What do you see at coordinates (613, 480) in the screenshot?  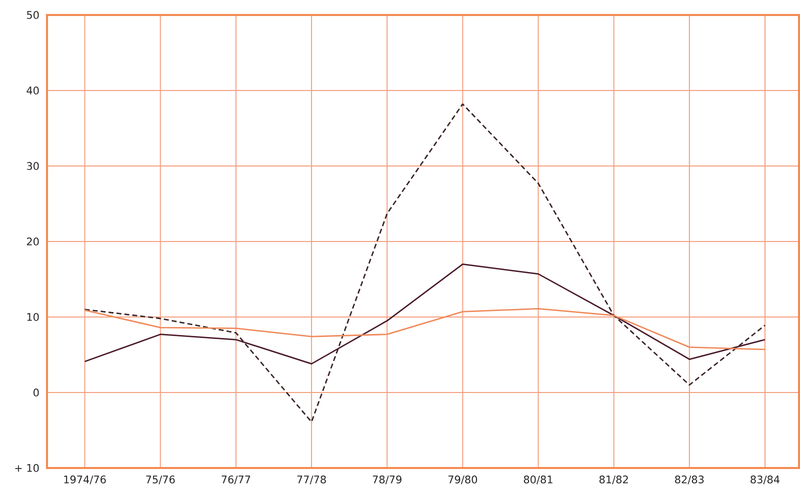 I see `x-tick-label: 81/82` at bounding box center [613, 480].